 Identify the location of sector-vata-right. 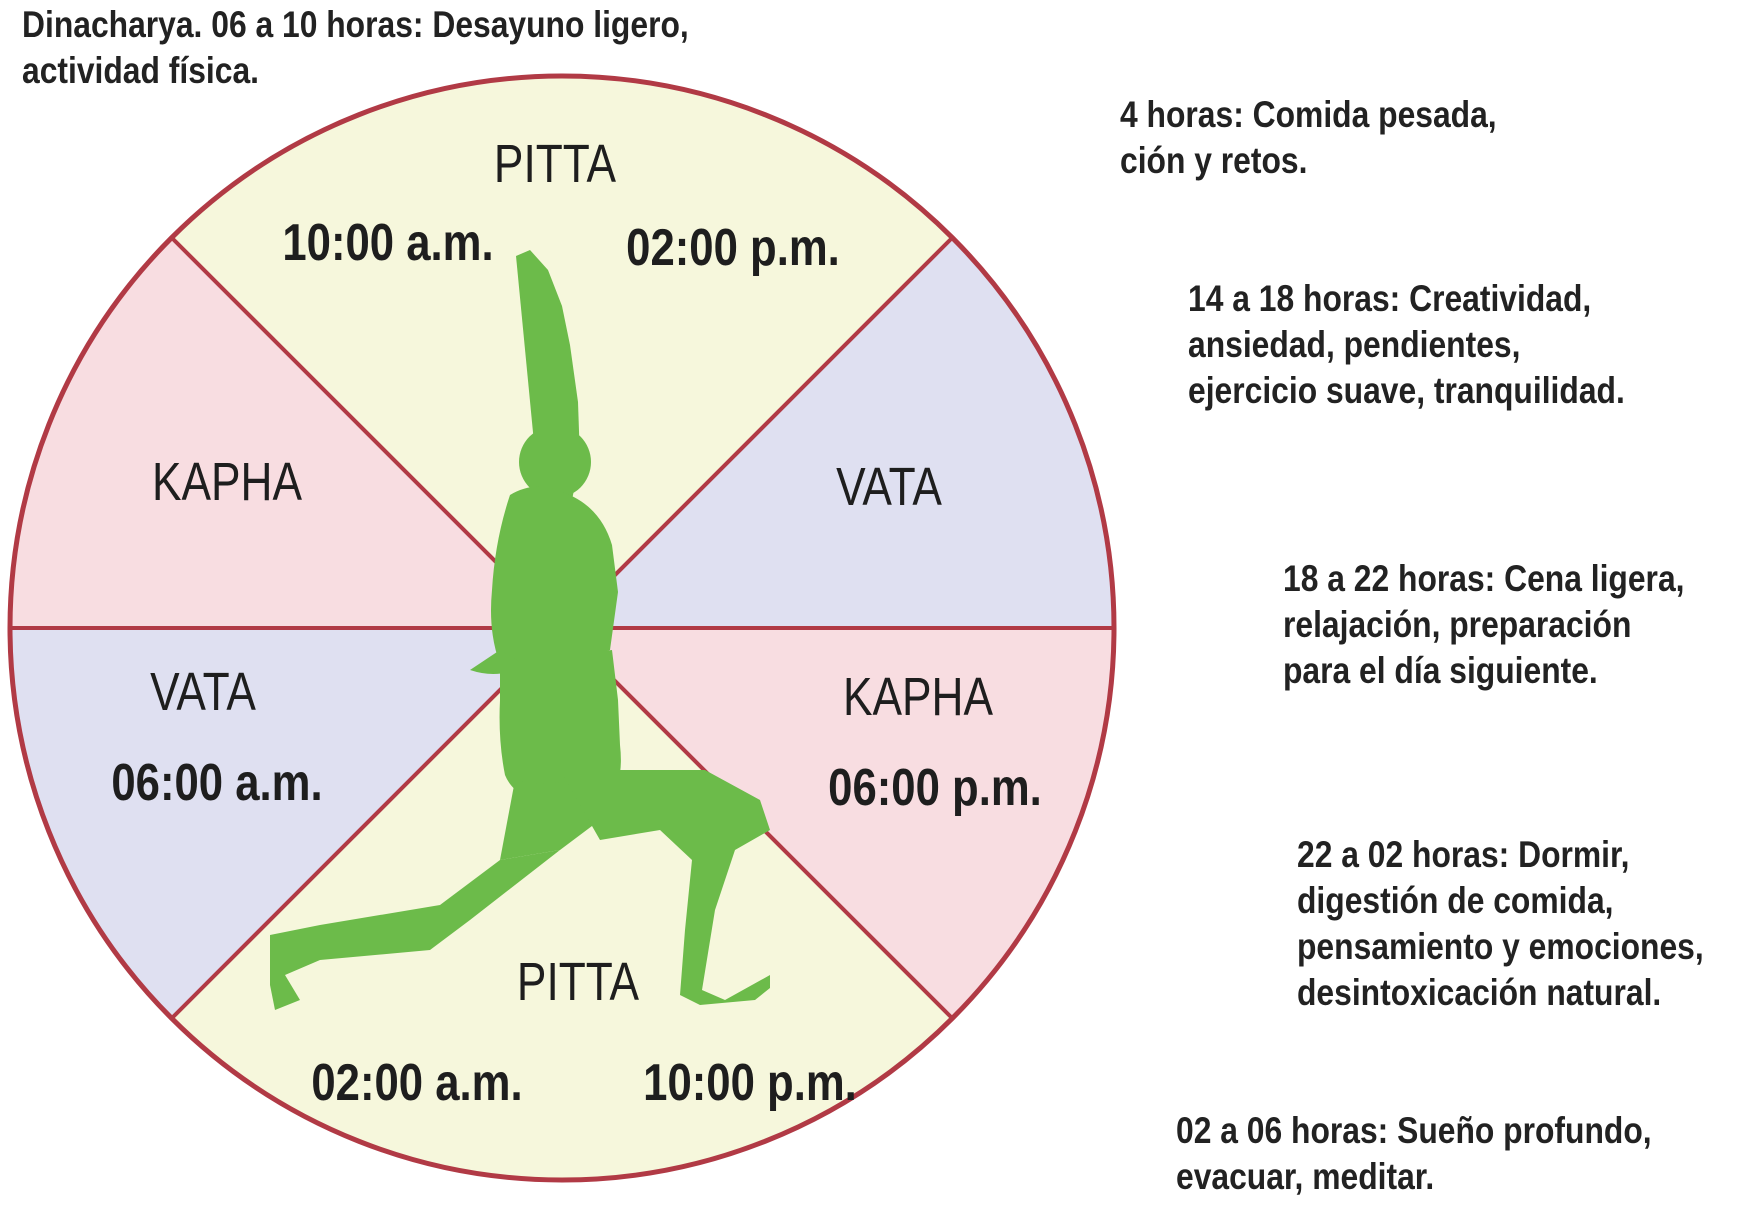
(838, 433).